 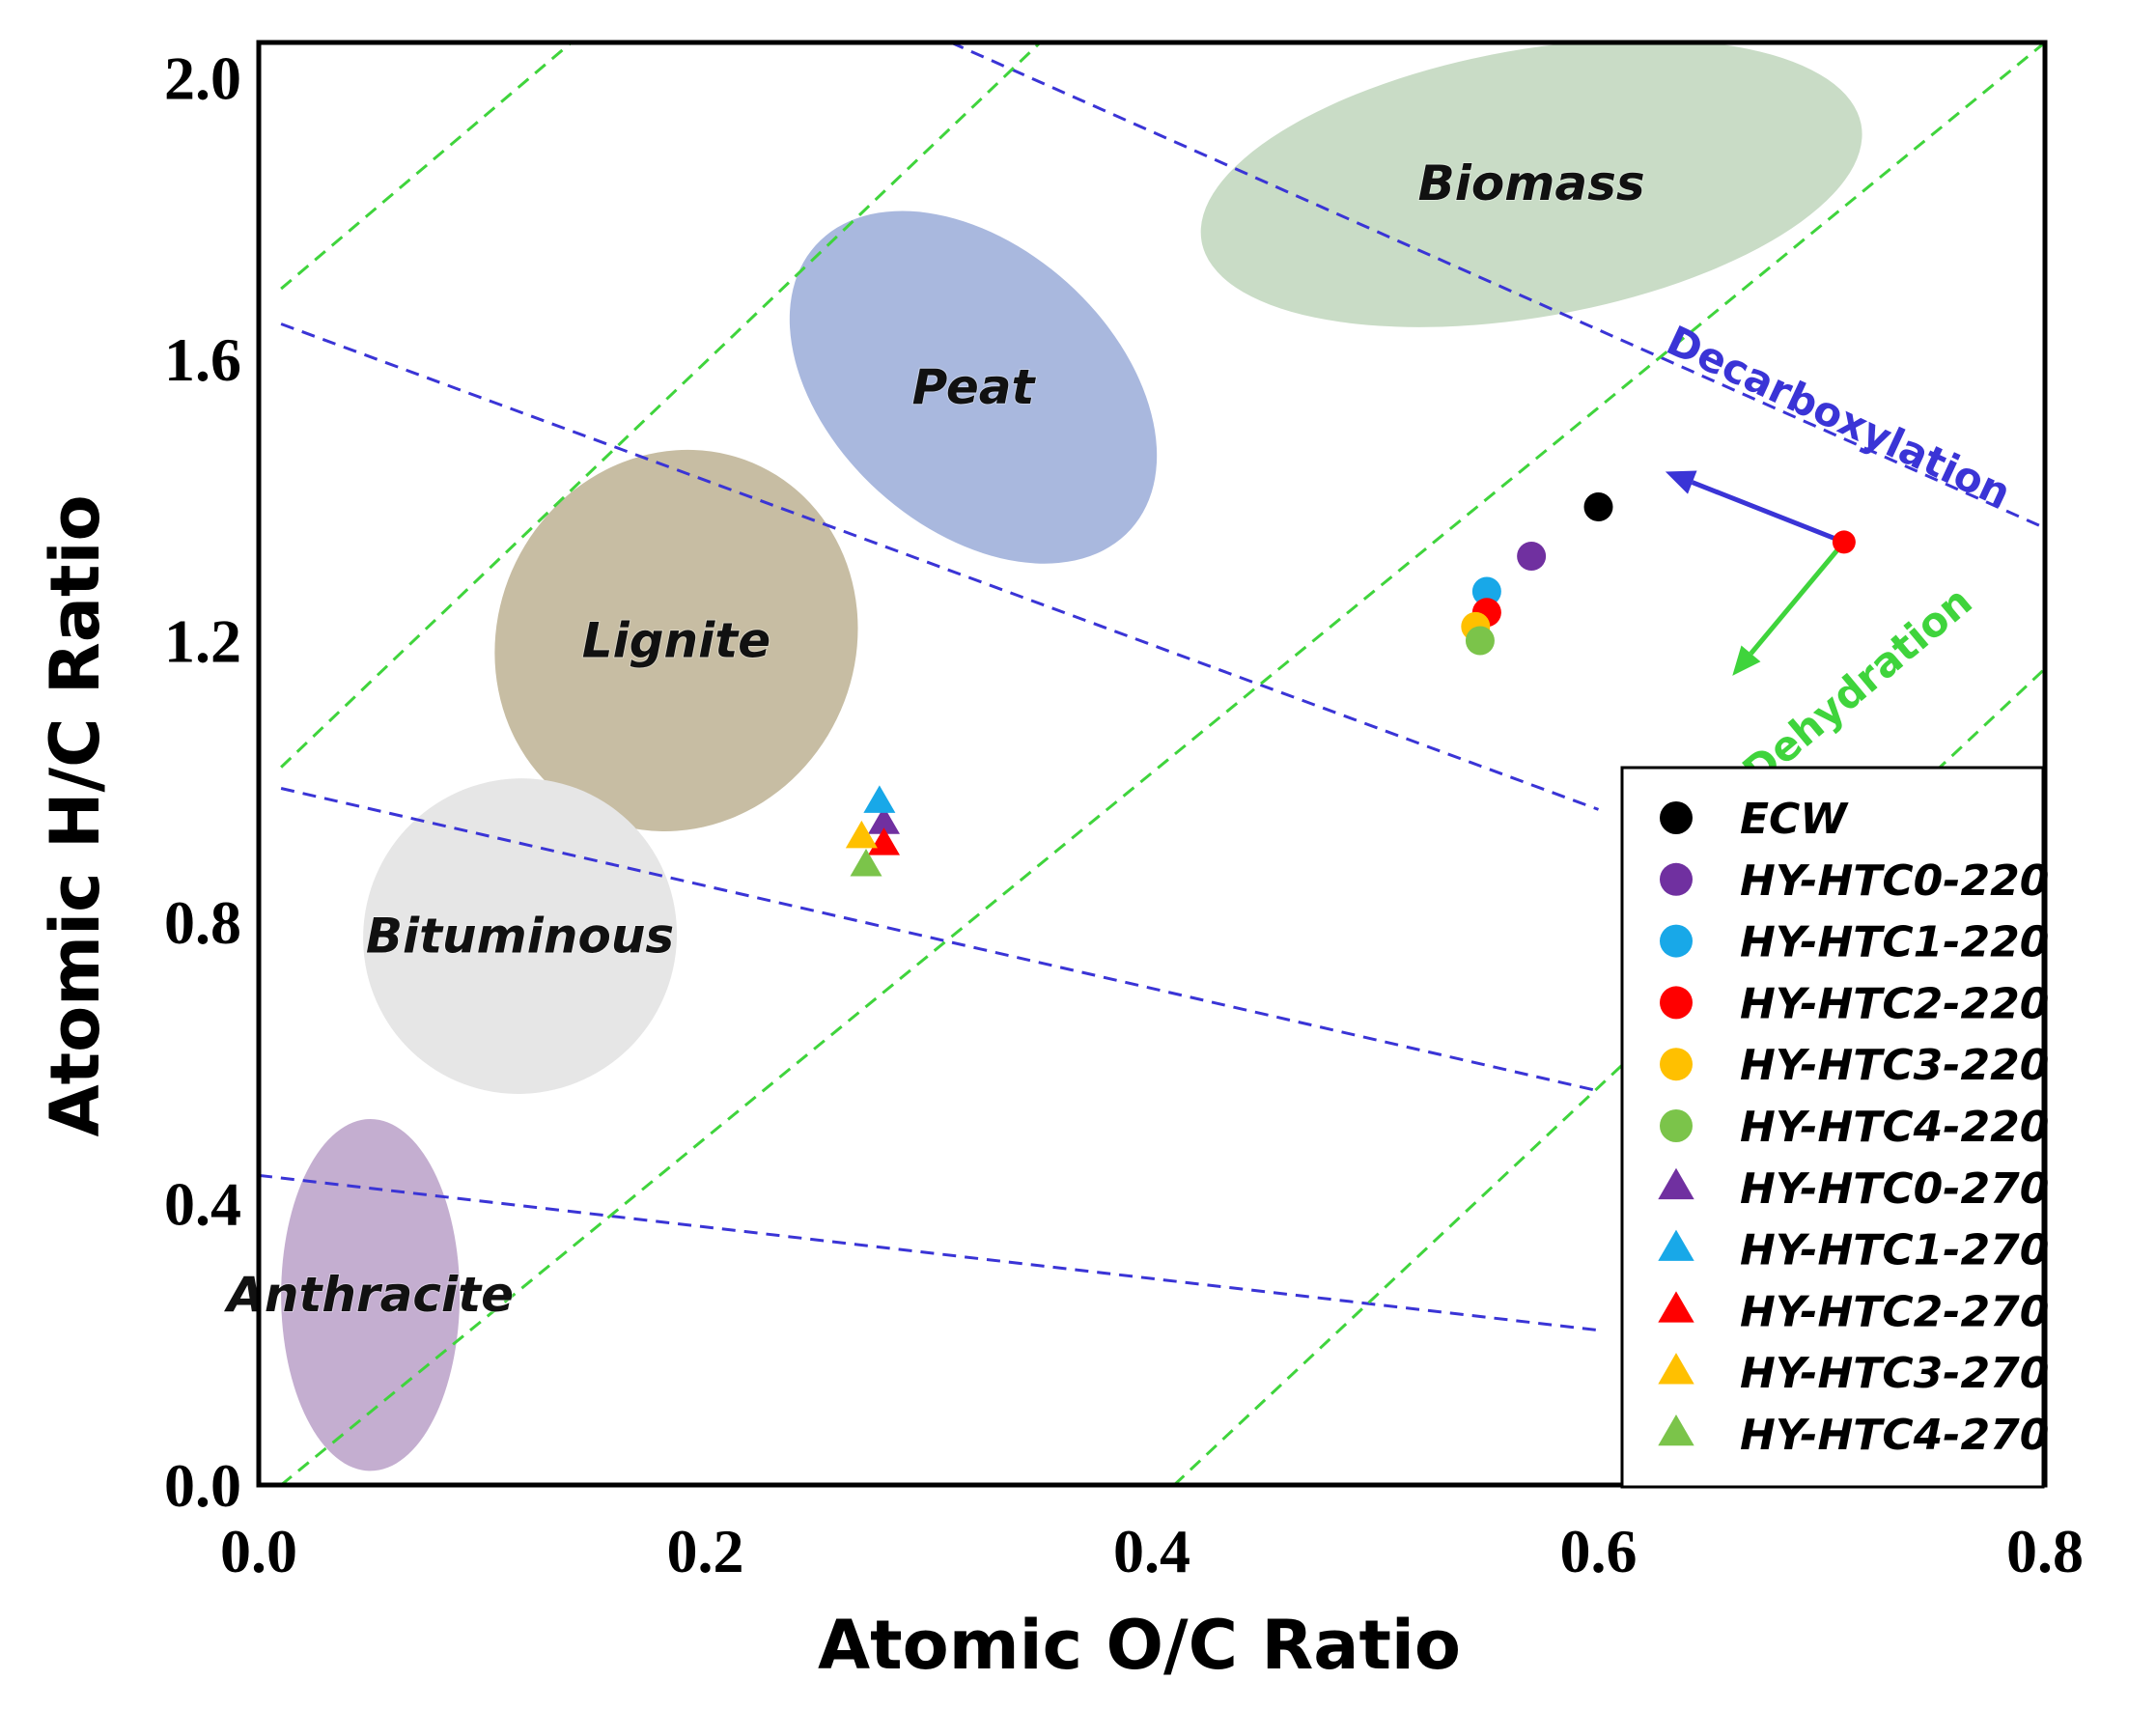 I want to click on region-label-lignite: Lignite, so click(x=676, y=640).